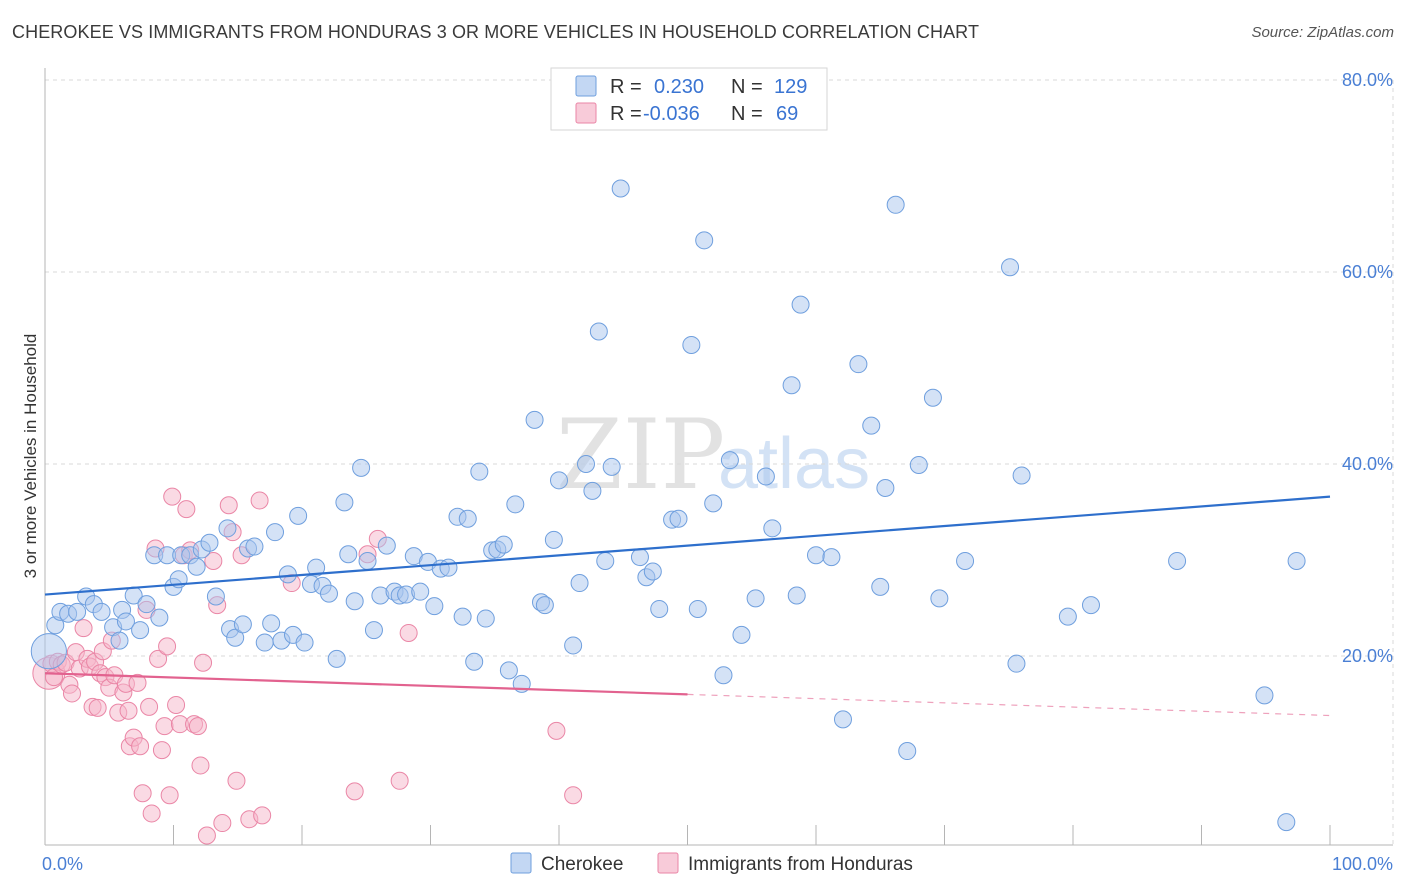 The image size is (1406, 892). What do you see at coordinates (689, 99) in the screenshot?
I see `correlation-legend: R = 0.230 N = 129 R = -0.036 N = 69` at bounding box center [689, 99].